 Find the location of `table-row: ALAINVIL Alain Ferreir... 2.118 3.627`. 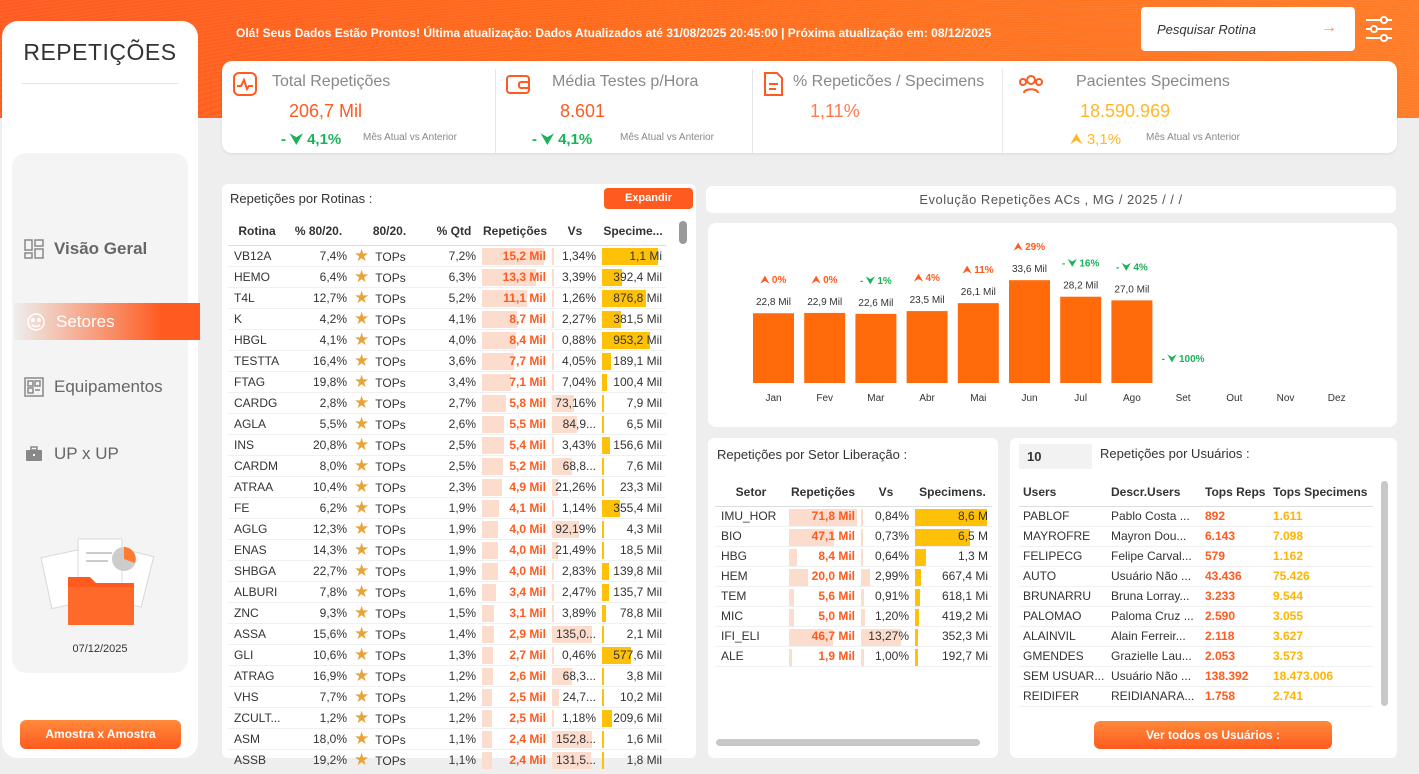

table-row: ALAINVIL Alain Ferreir... 2.118 3.627 is located at coordinates (1196, 636).